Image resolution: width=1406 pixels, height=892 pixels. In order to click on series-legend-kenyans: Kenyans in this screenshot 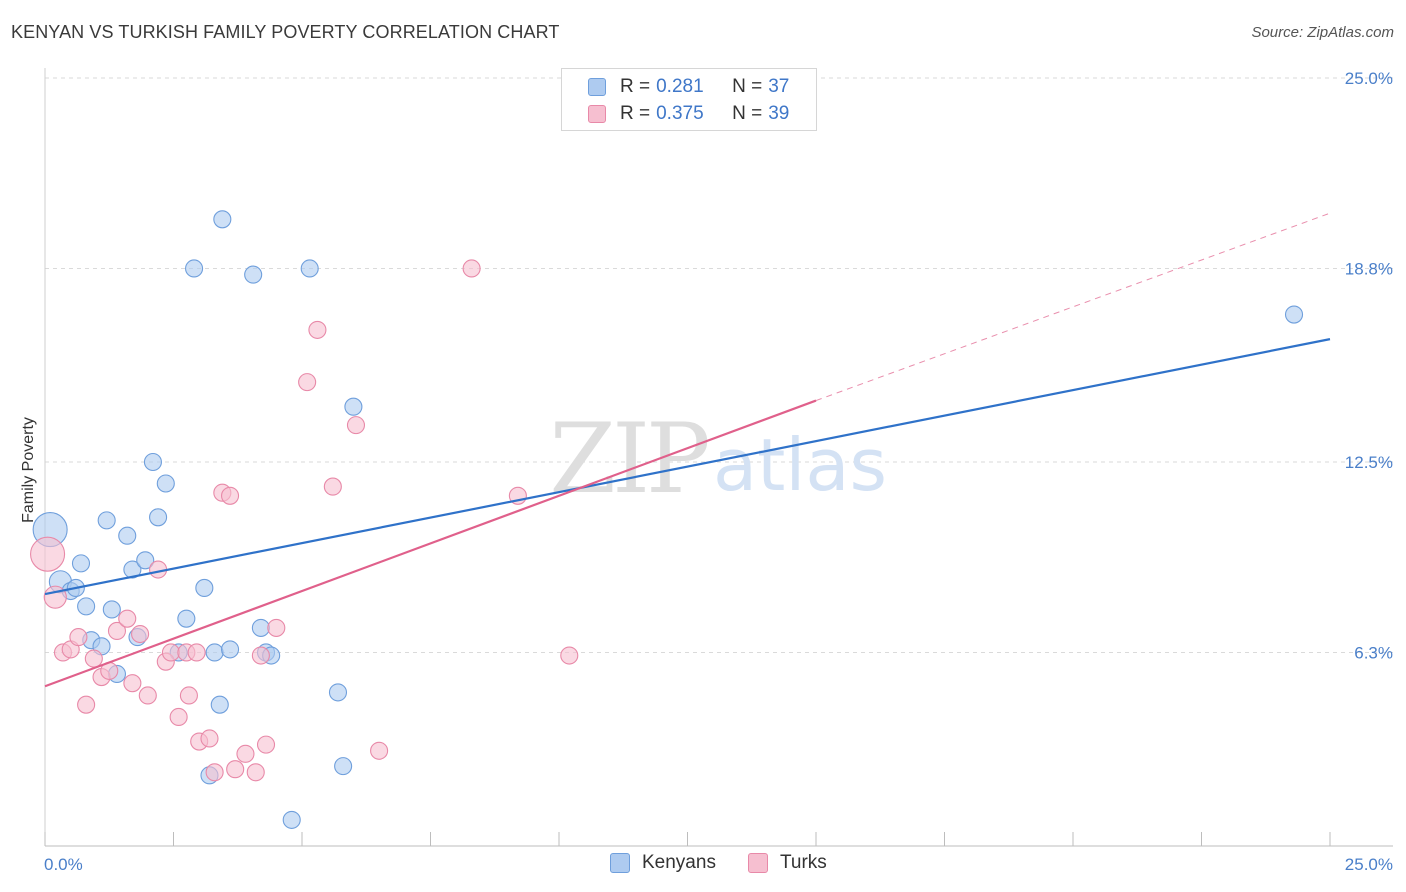, I will do `click(663, 863)`.